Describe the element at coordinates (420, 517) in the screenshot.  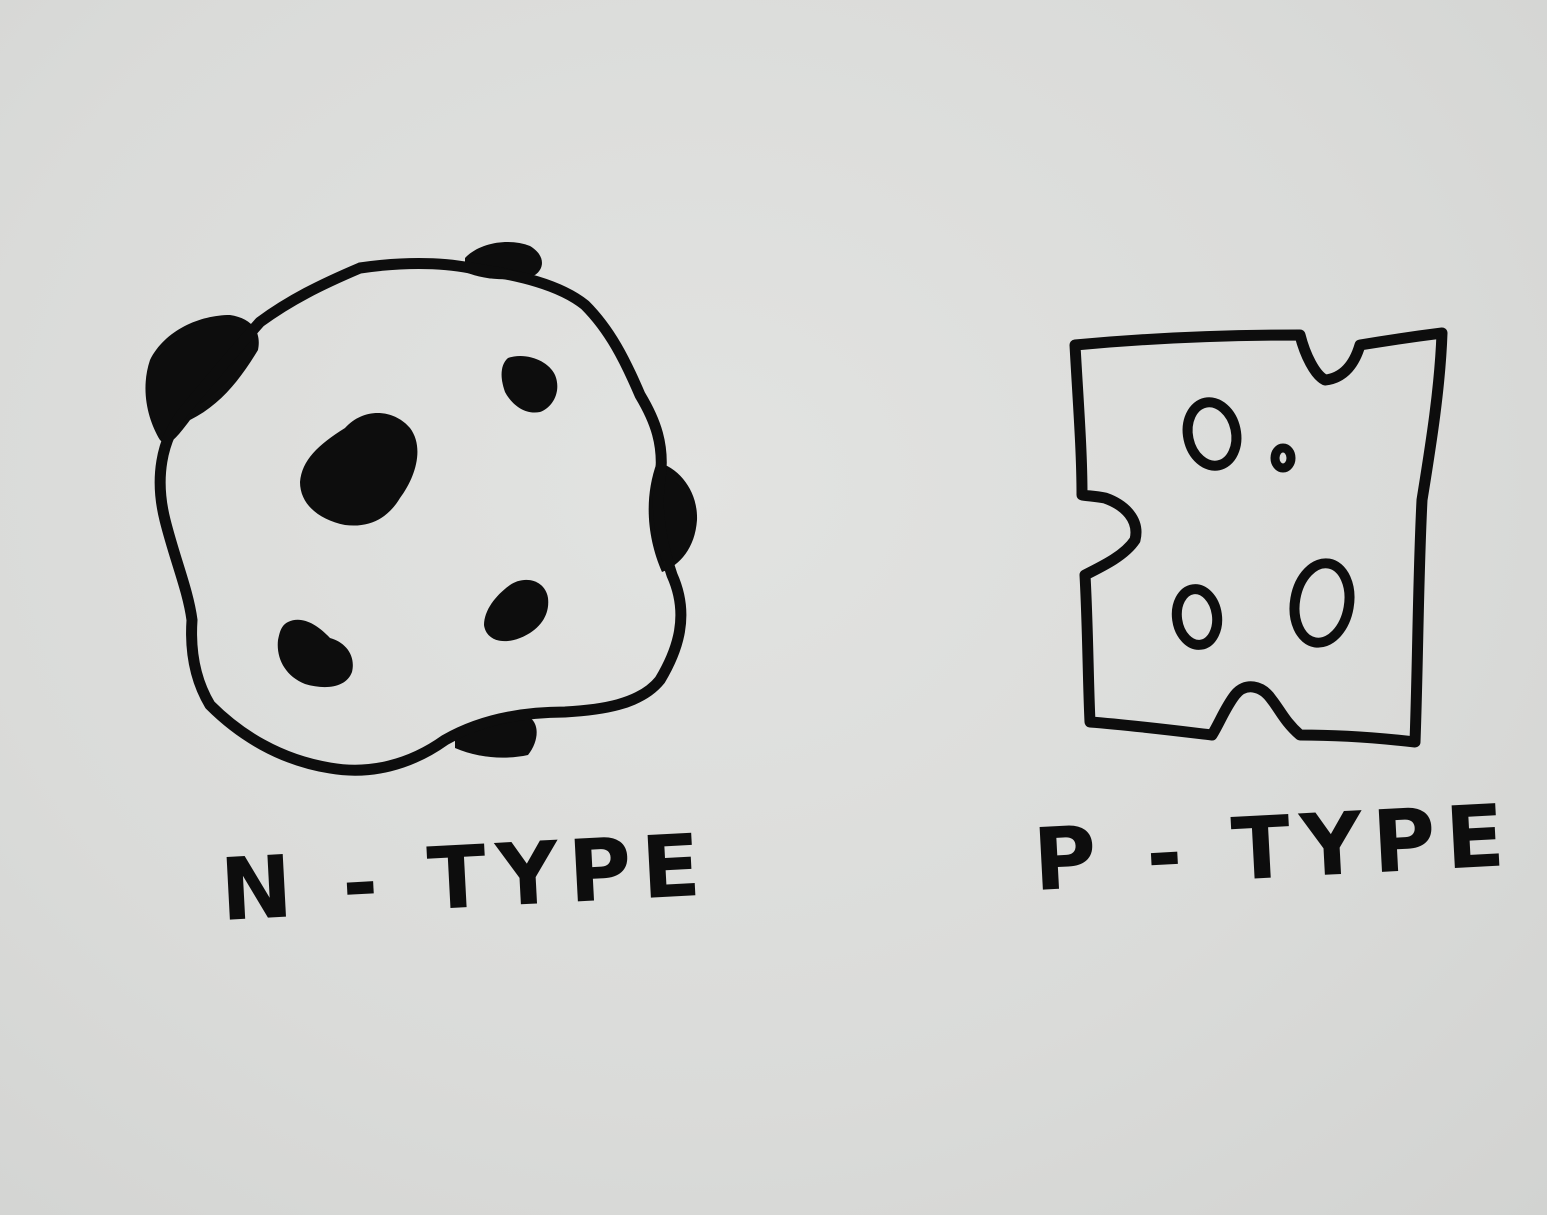
I see `n-type-outline` at that location.